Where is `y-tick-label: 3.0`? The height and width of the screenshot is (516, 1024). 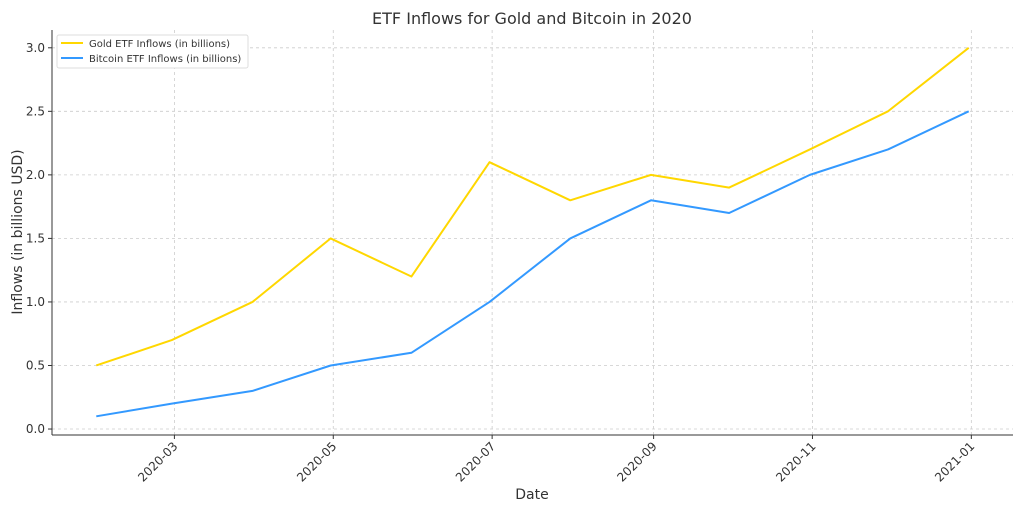
y-tick-label: 3.0 is located at coordinates (35, 48).